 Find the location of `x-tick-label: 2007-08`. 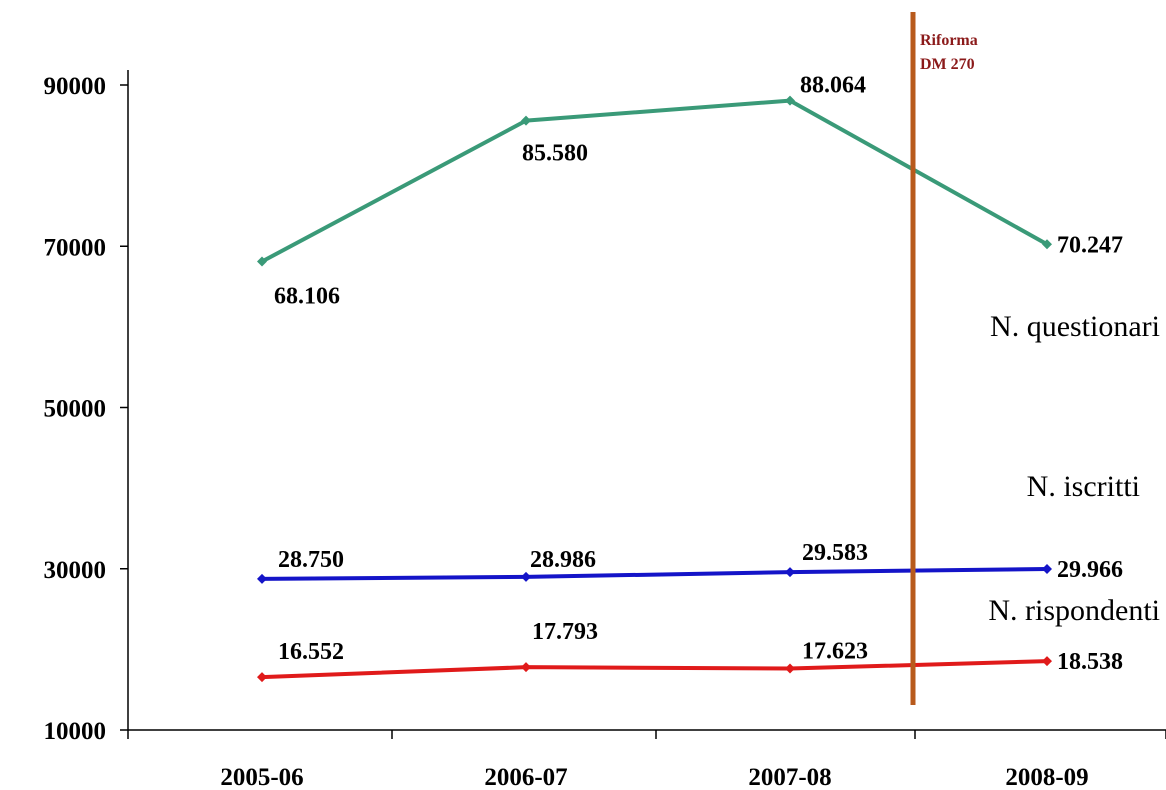

x-tick-label: 2007-08 is located at coordinates (789, 777).